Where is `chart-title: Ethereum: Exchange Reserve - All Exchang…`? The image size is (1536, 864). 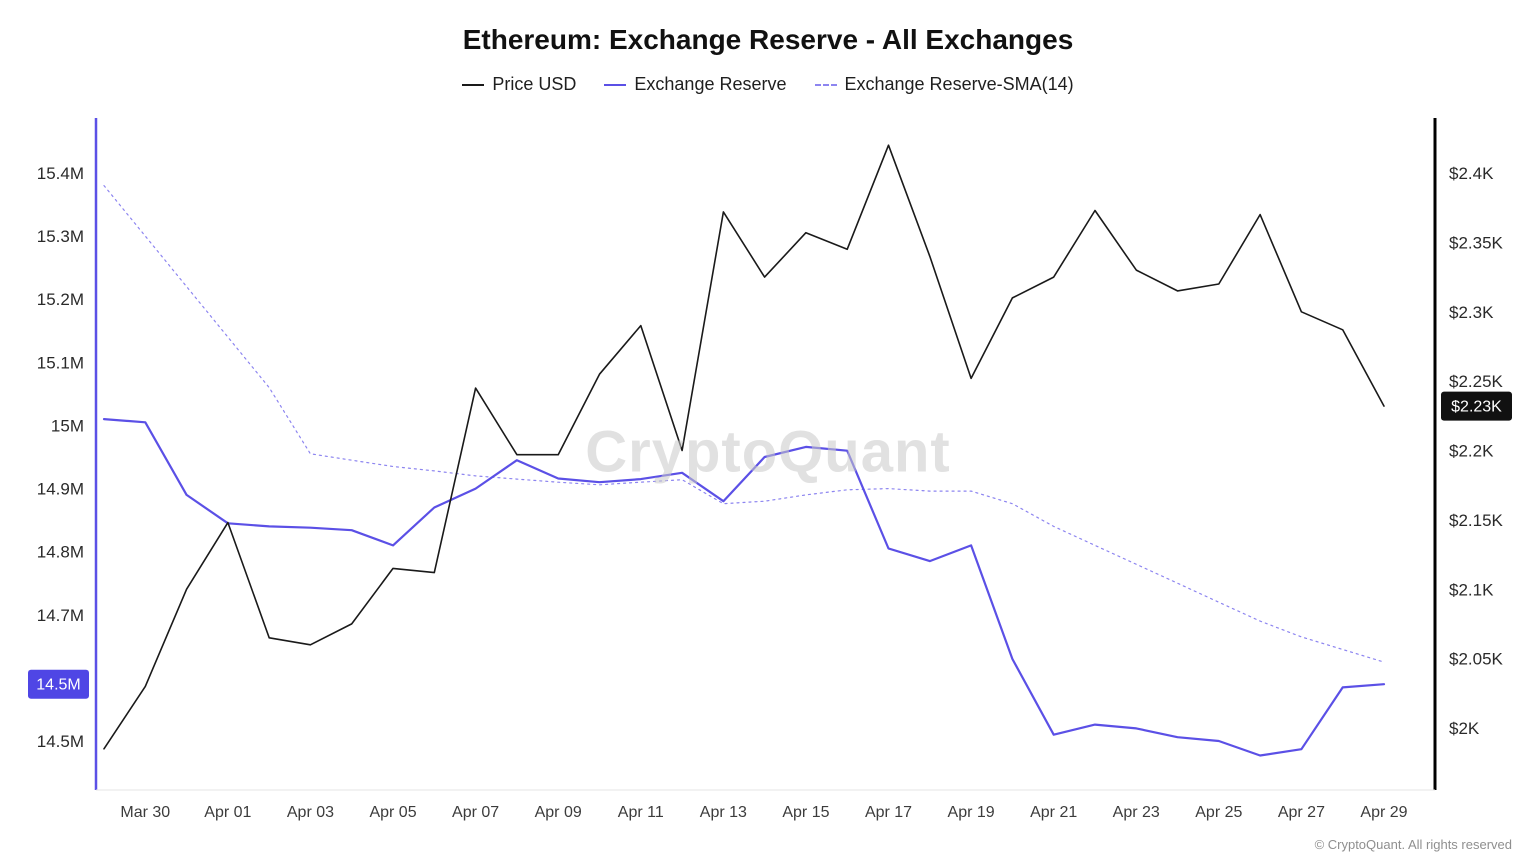
chart-title: Ethereum: Exchange Reserve - All Exchang… is located at coordinates (768, 39).